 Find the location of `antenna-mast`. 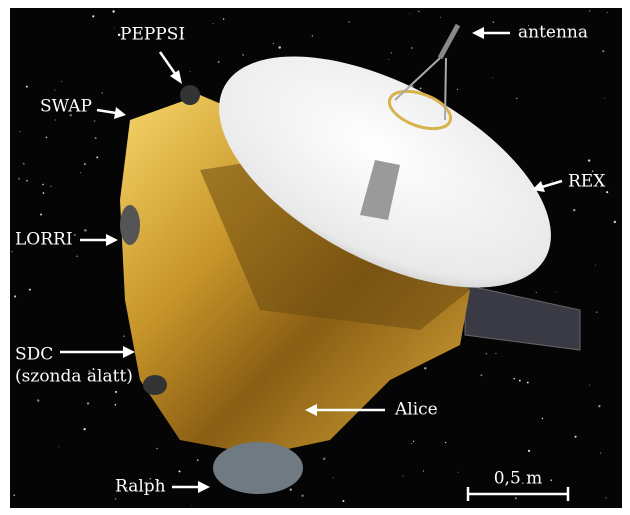

antenna-mast is located at coordinates (449, 41).